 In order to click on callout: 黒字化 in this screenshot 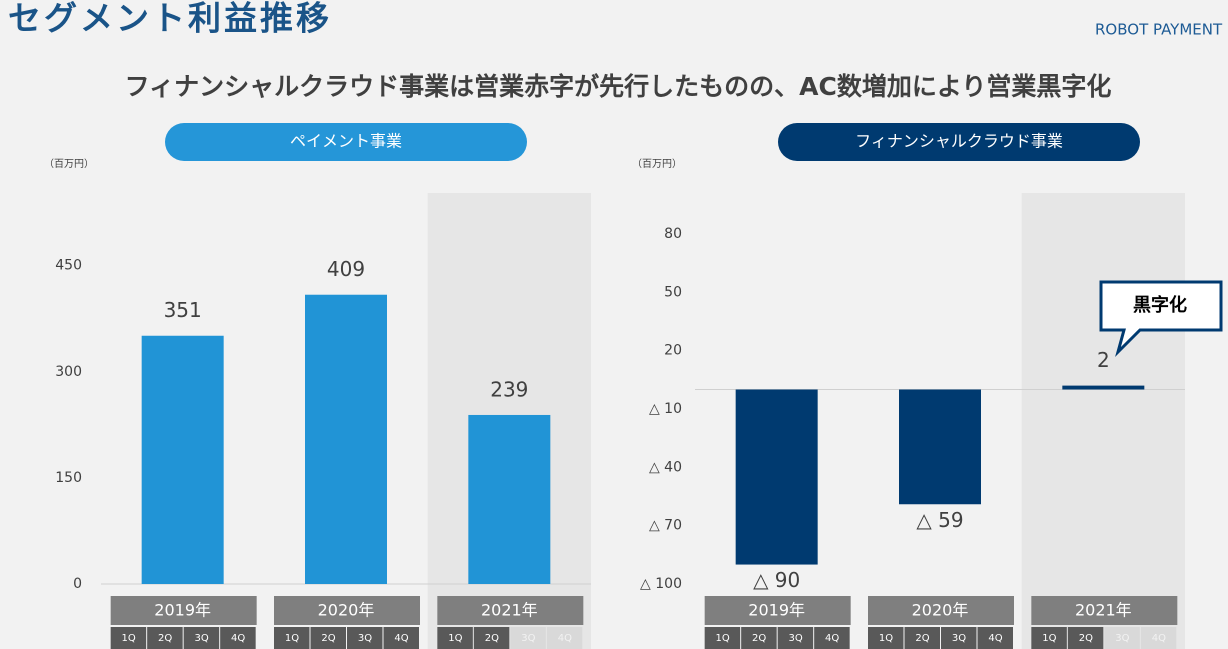, I will do `click(1161, 319)`.